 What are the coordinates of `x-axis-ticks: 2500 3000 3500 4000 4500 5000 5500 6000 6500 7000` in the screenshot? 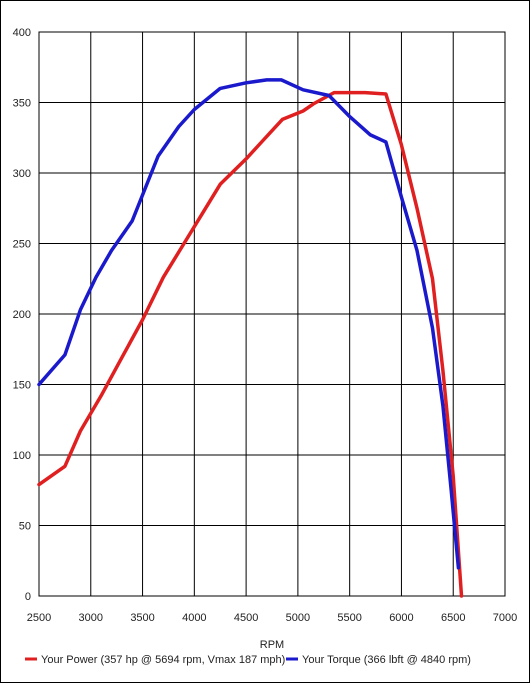 It's located at (272, 618).